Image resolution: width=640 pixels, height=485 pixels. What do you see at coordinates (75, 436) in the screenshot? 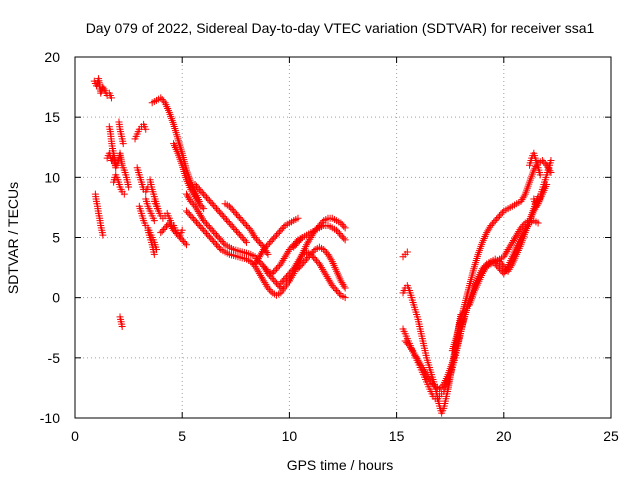
I see `x-tick-label: 0` at bounding box center [75, 436].